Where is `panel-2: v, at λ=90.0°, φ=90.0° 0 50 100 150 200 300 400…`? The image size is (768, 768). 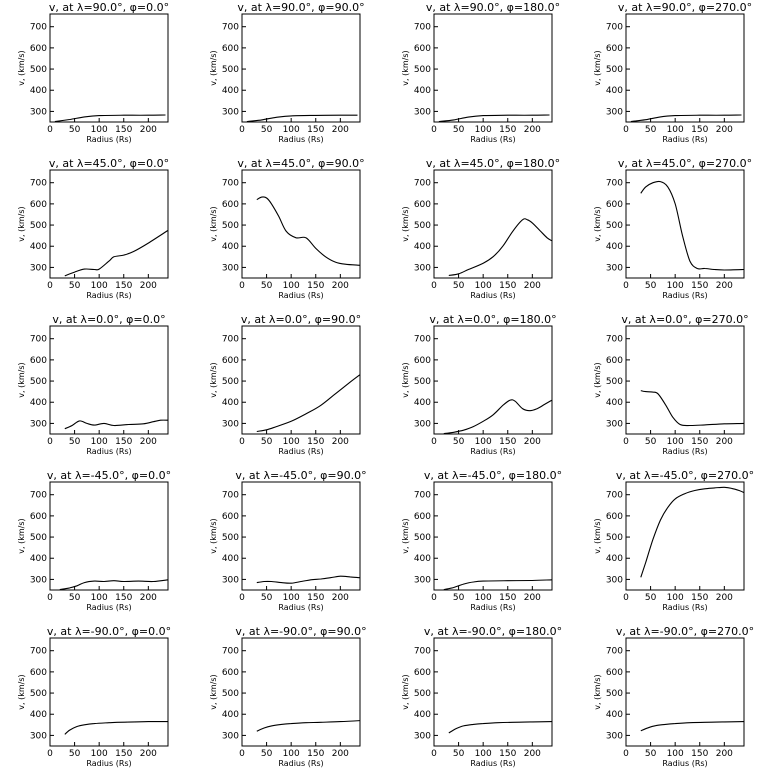
panel-2: v, at λ=90.0°, φ=90.0° 0 50 100 150 200 300 400… is located at coordinates (287, 72).